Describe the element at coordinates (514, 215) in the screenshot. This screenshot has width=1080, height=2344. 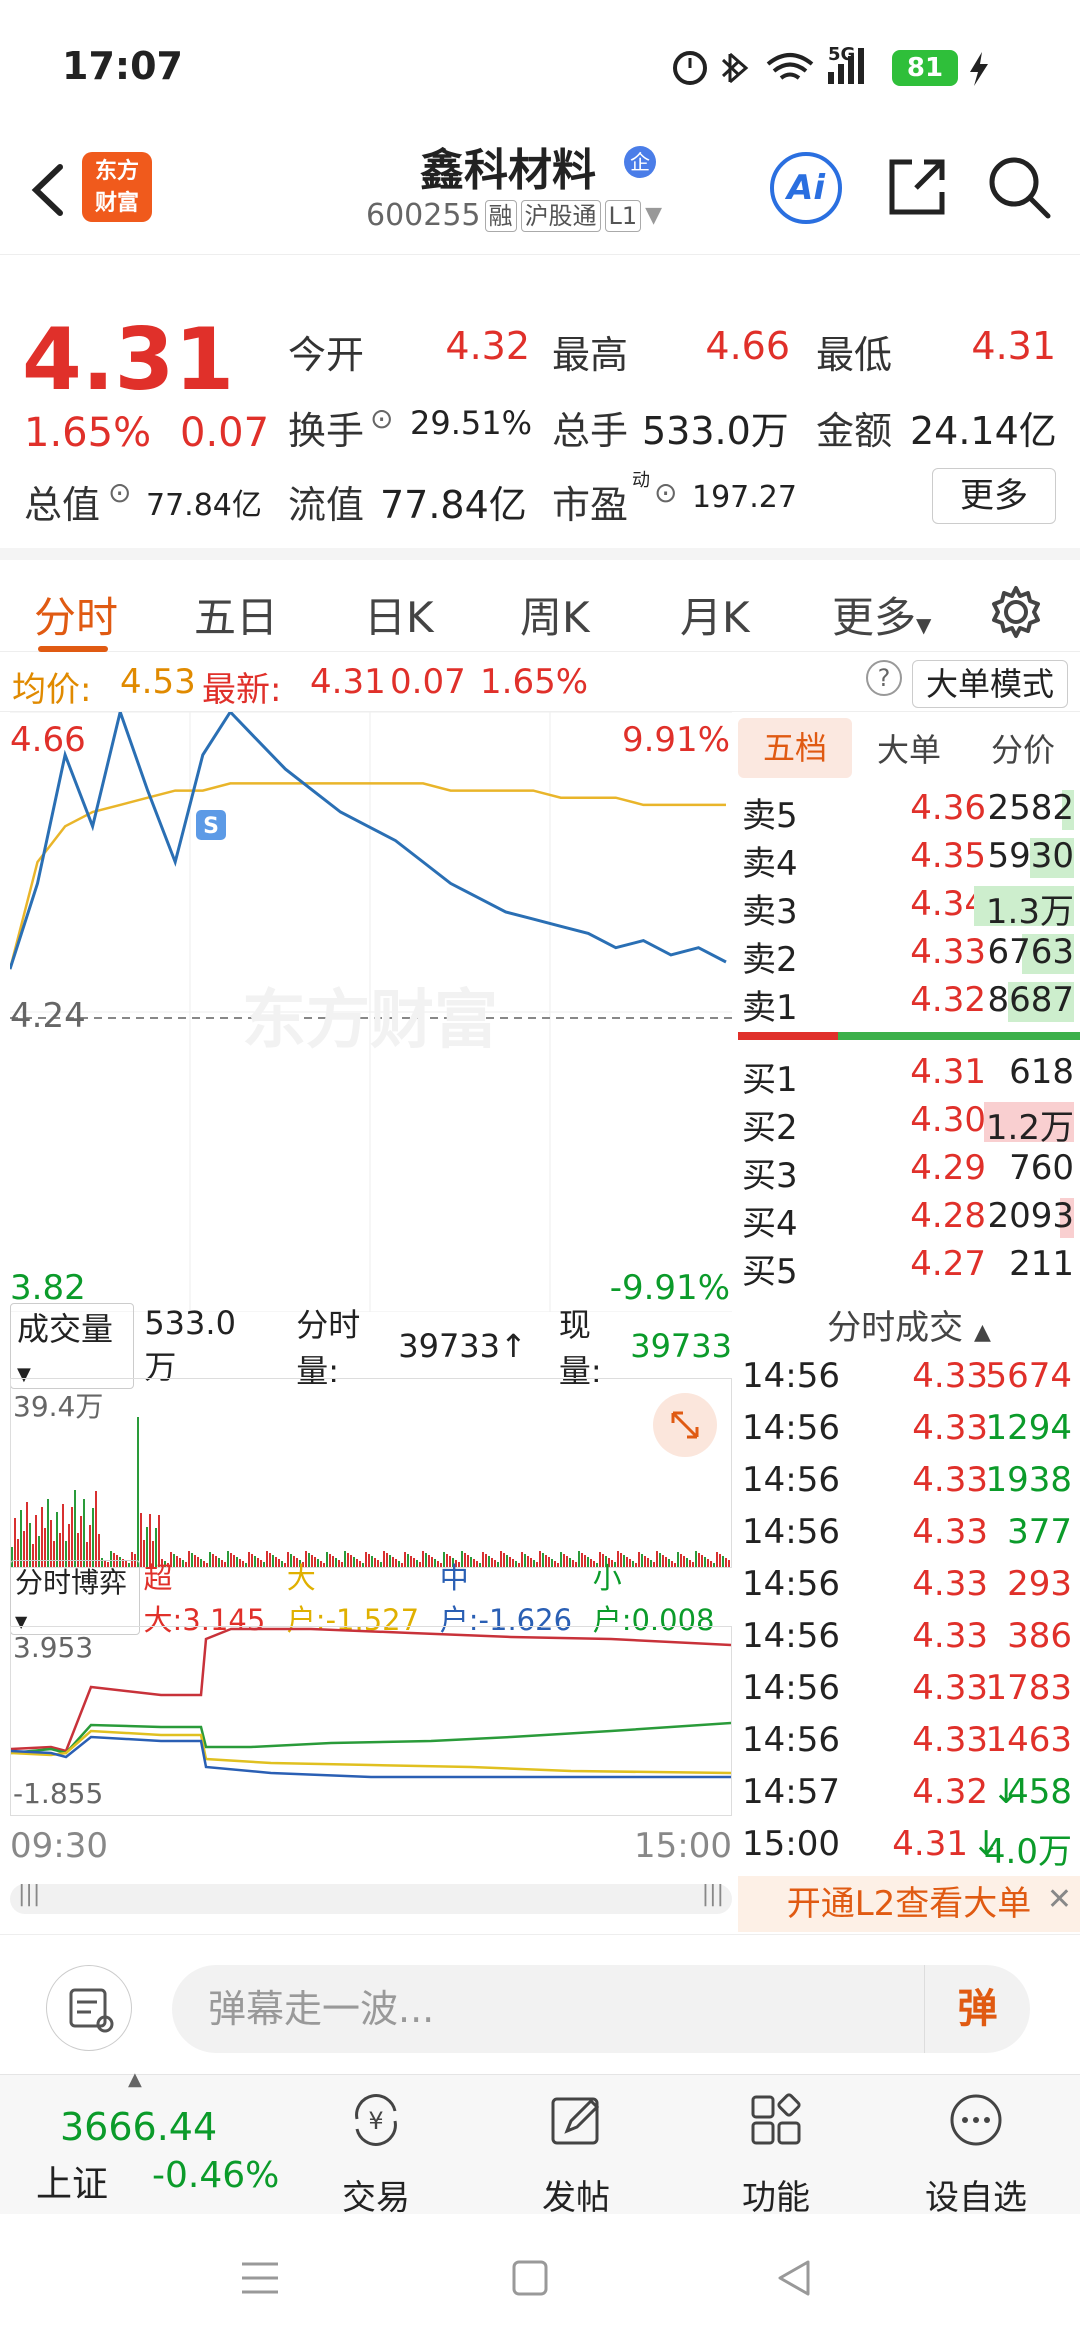
I see `stock-code-row: 600255 融 沪股通 L1 ▼` at that location.